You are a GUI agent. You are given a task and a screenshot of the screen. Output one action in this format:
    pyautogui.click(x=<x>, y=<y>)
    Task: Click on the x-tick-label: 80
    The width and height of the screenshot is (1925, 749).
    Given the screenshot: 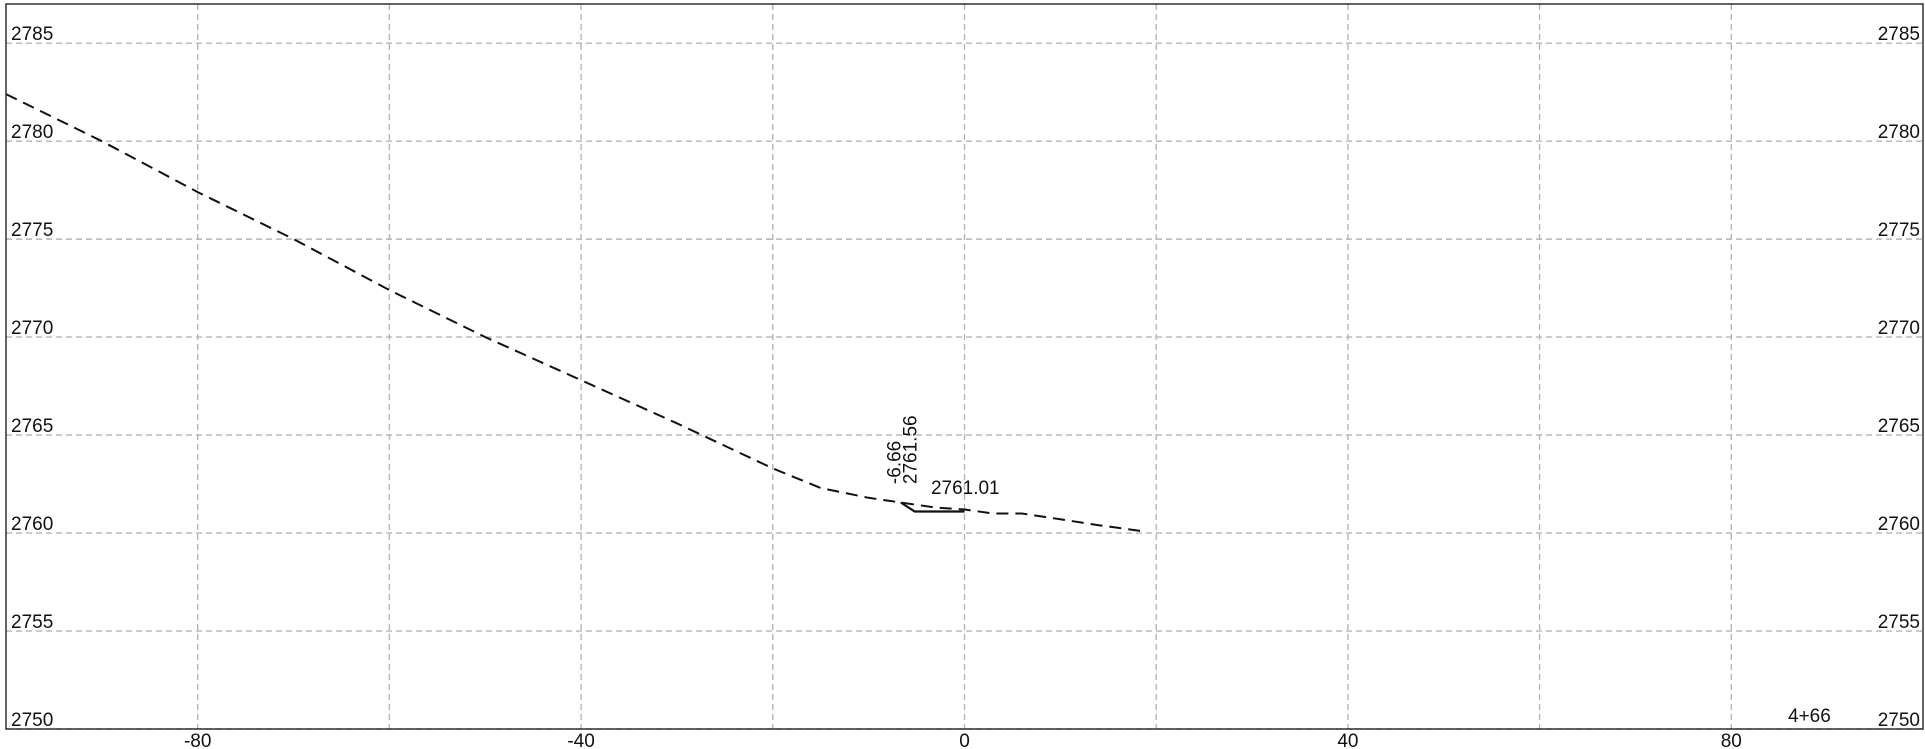 What is the action you would take?
    pyautogui.click(x=1731, y=740)
    